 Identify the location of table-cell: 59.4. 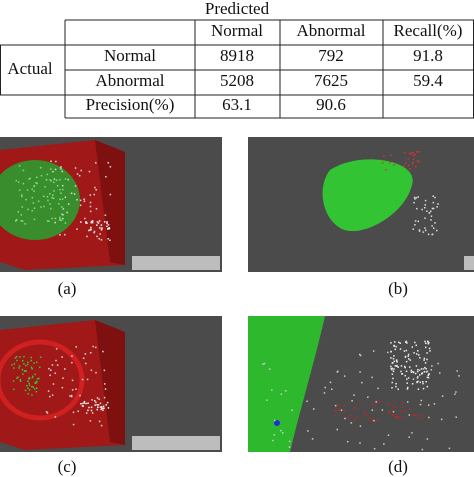
(428, 80).